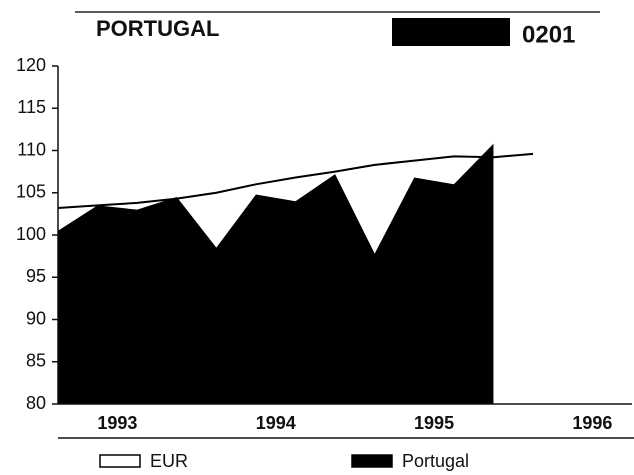  What do you see at coordinates (31, 234) in the screenshot?
I see `y-tick-label: 100` at bounding box center [31, 234].